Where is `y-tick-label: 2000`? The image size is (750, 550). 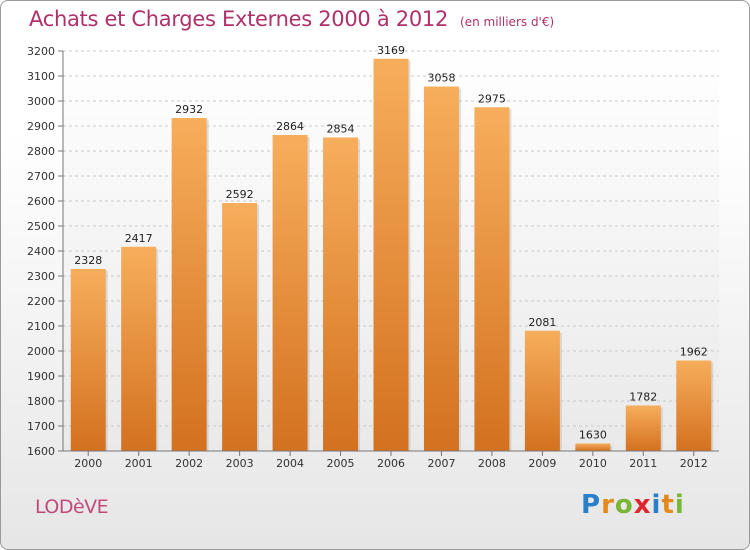
y-tick-label: 2000 is located at coordinates (41, 351).